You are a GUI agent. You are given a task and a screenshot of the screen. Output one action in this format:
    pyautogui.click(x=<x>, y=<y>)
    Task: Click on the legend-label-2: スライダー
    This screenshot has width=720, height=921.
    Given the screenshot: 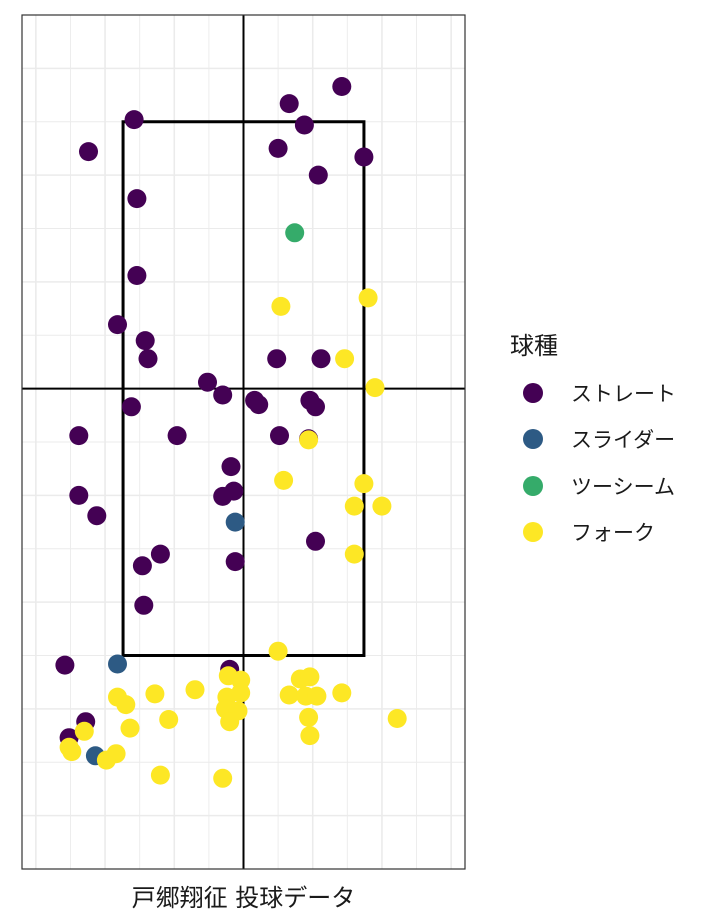 What is the action you would take?
    pyautogui.click(x=623, y=440)
    